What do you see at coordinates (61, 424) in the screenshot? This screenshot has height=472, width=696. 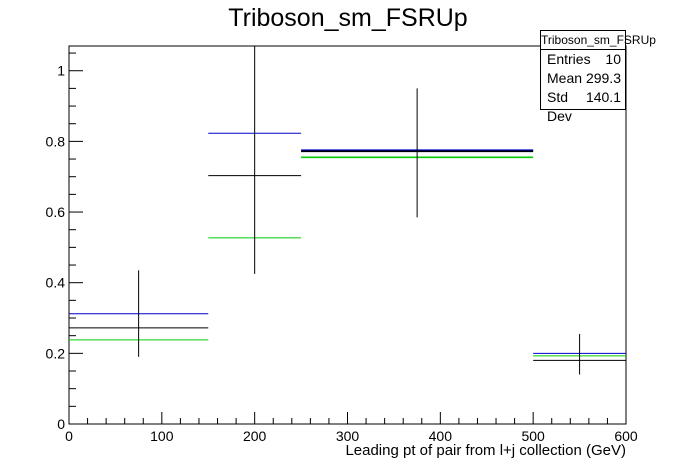 I see `y-tick-label: 0` at bounding box center [61, 424].